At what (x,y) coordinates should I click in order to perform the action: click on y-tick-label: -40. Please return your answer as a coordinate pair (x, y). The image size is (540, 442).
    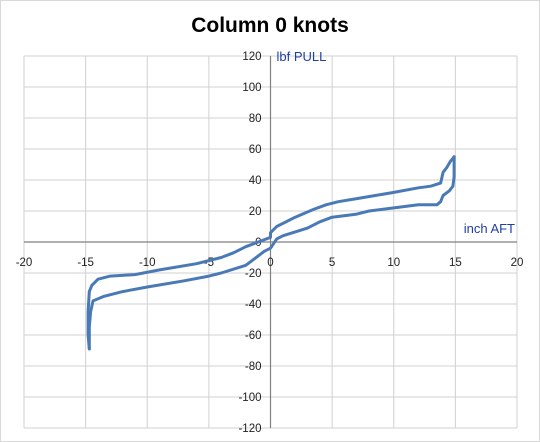
    Looking at the image, I should click on (253, 305).